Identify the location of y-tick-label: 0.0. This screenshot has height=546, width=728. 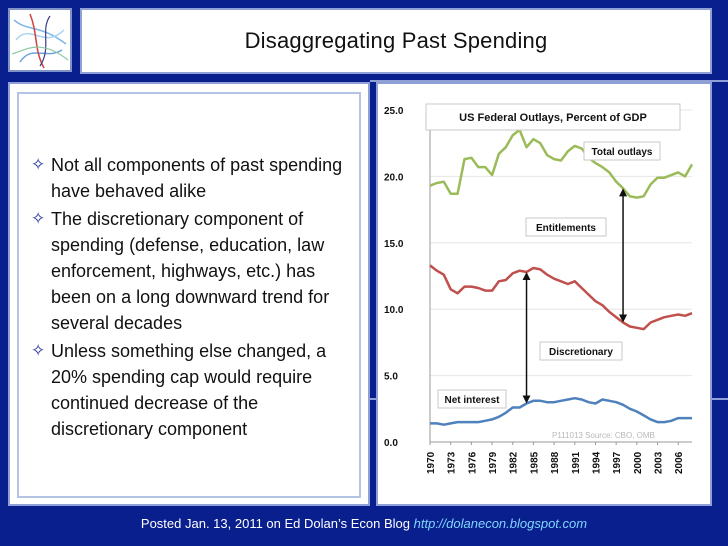
(391, 443).